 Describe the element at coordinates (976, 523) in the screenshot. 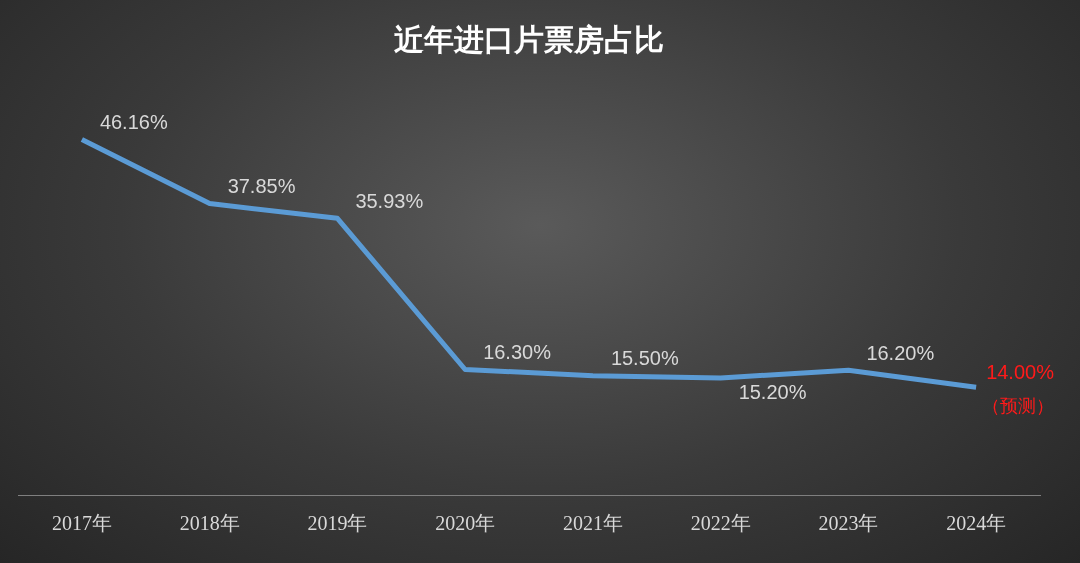

I see `x-tick-label: 2024年` at that location.